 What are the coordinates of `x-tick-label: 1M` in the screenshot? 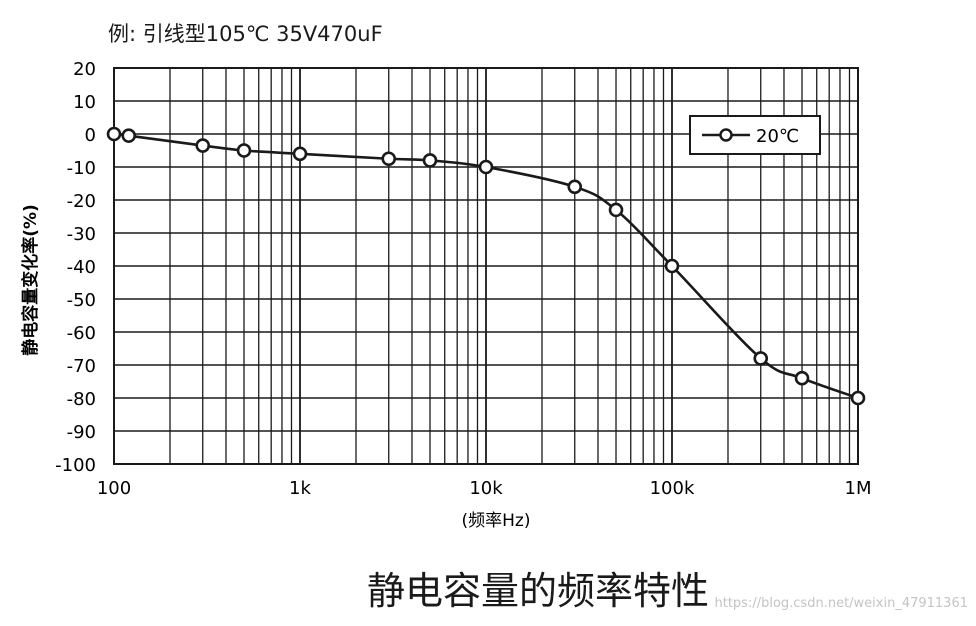 It's located at (858, 488).